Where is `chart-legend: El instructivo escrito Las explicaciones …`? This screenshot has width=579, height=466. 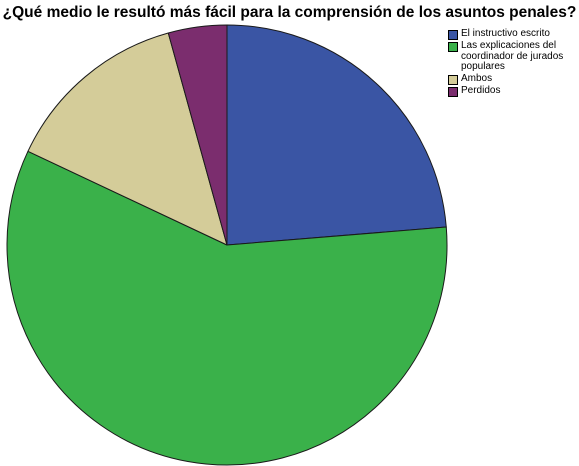 chart-legend: El instructivo escrito Las explicaciones … is located at coordinates (512, 63).